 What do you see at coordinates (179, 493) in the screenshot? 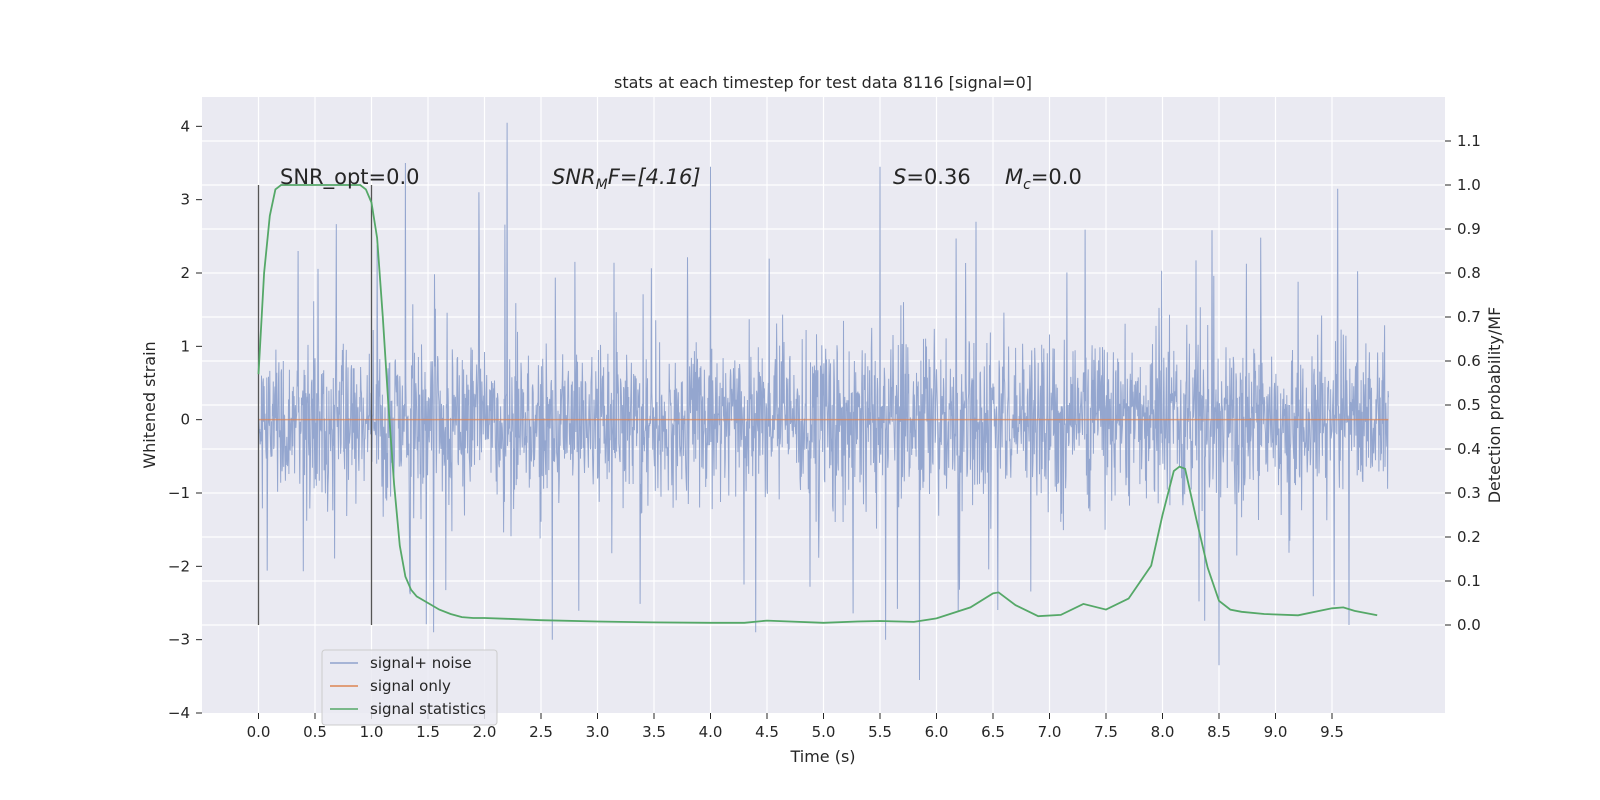
I see `y-tick-label-5: −1` at bounding box center [179, 493].